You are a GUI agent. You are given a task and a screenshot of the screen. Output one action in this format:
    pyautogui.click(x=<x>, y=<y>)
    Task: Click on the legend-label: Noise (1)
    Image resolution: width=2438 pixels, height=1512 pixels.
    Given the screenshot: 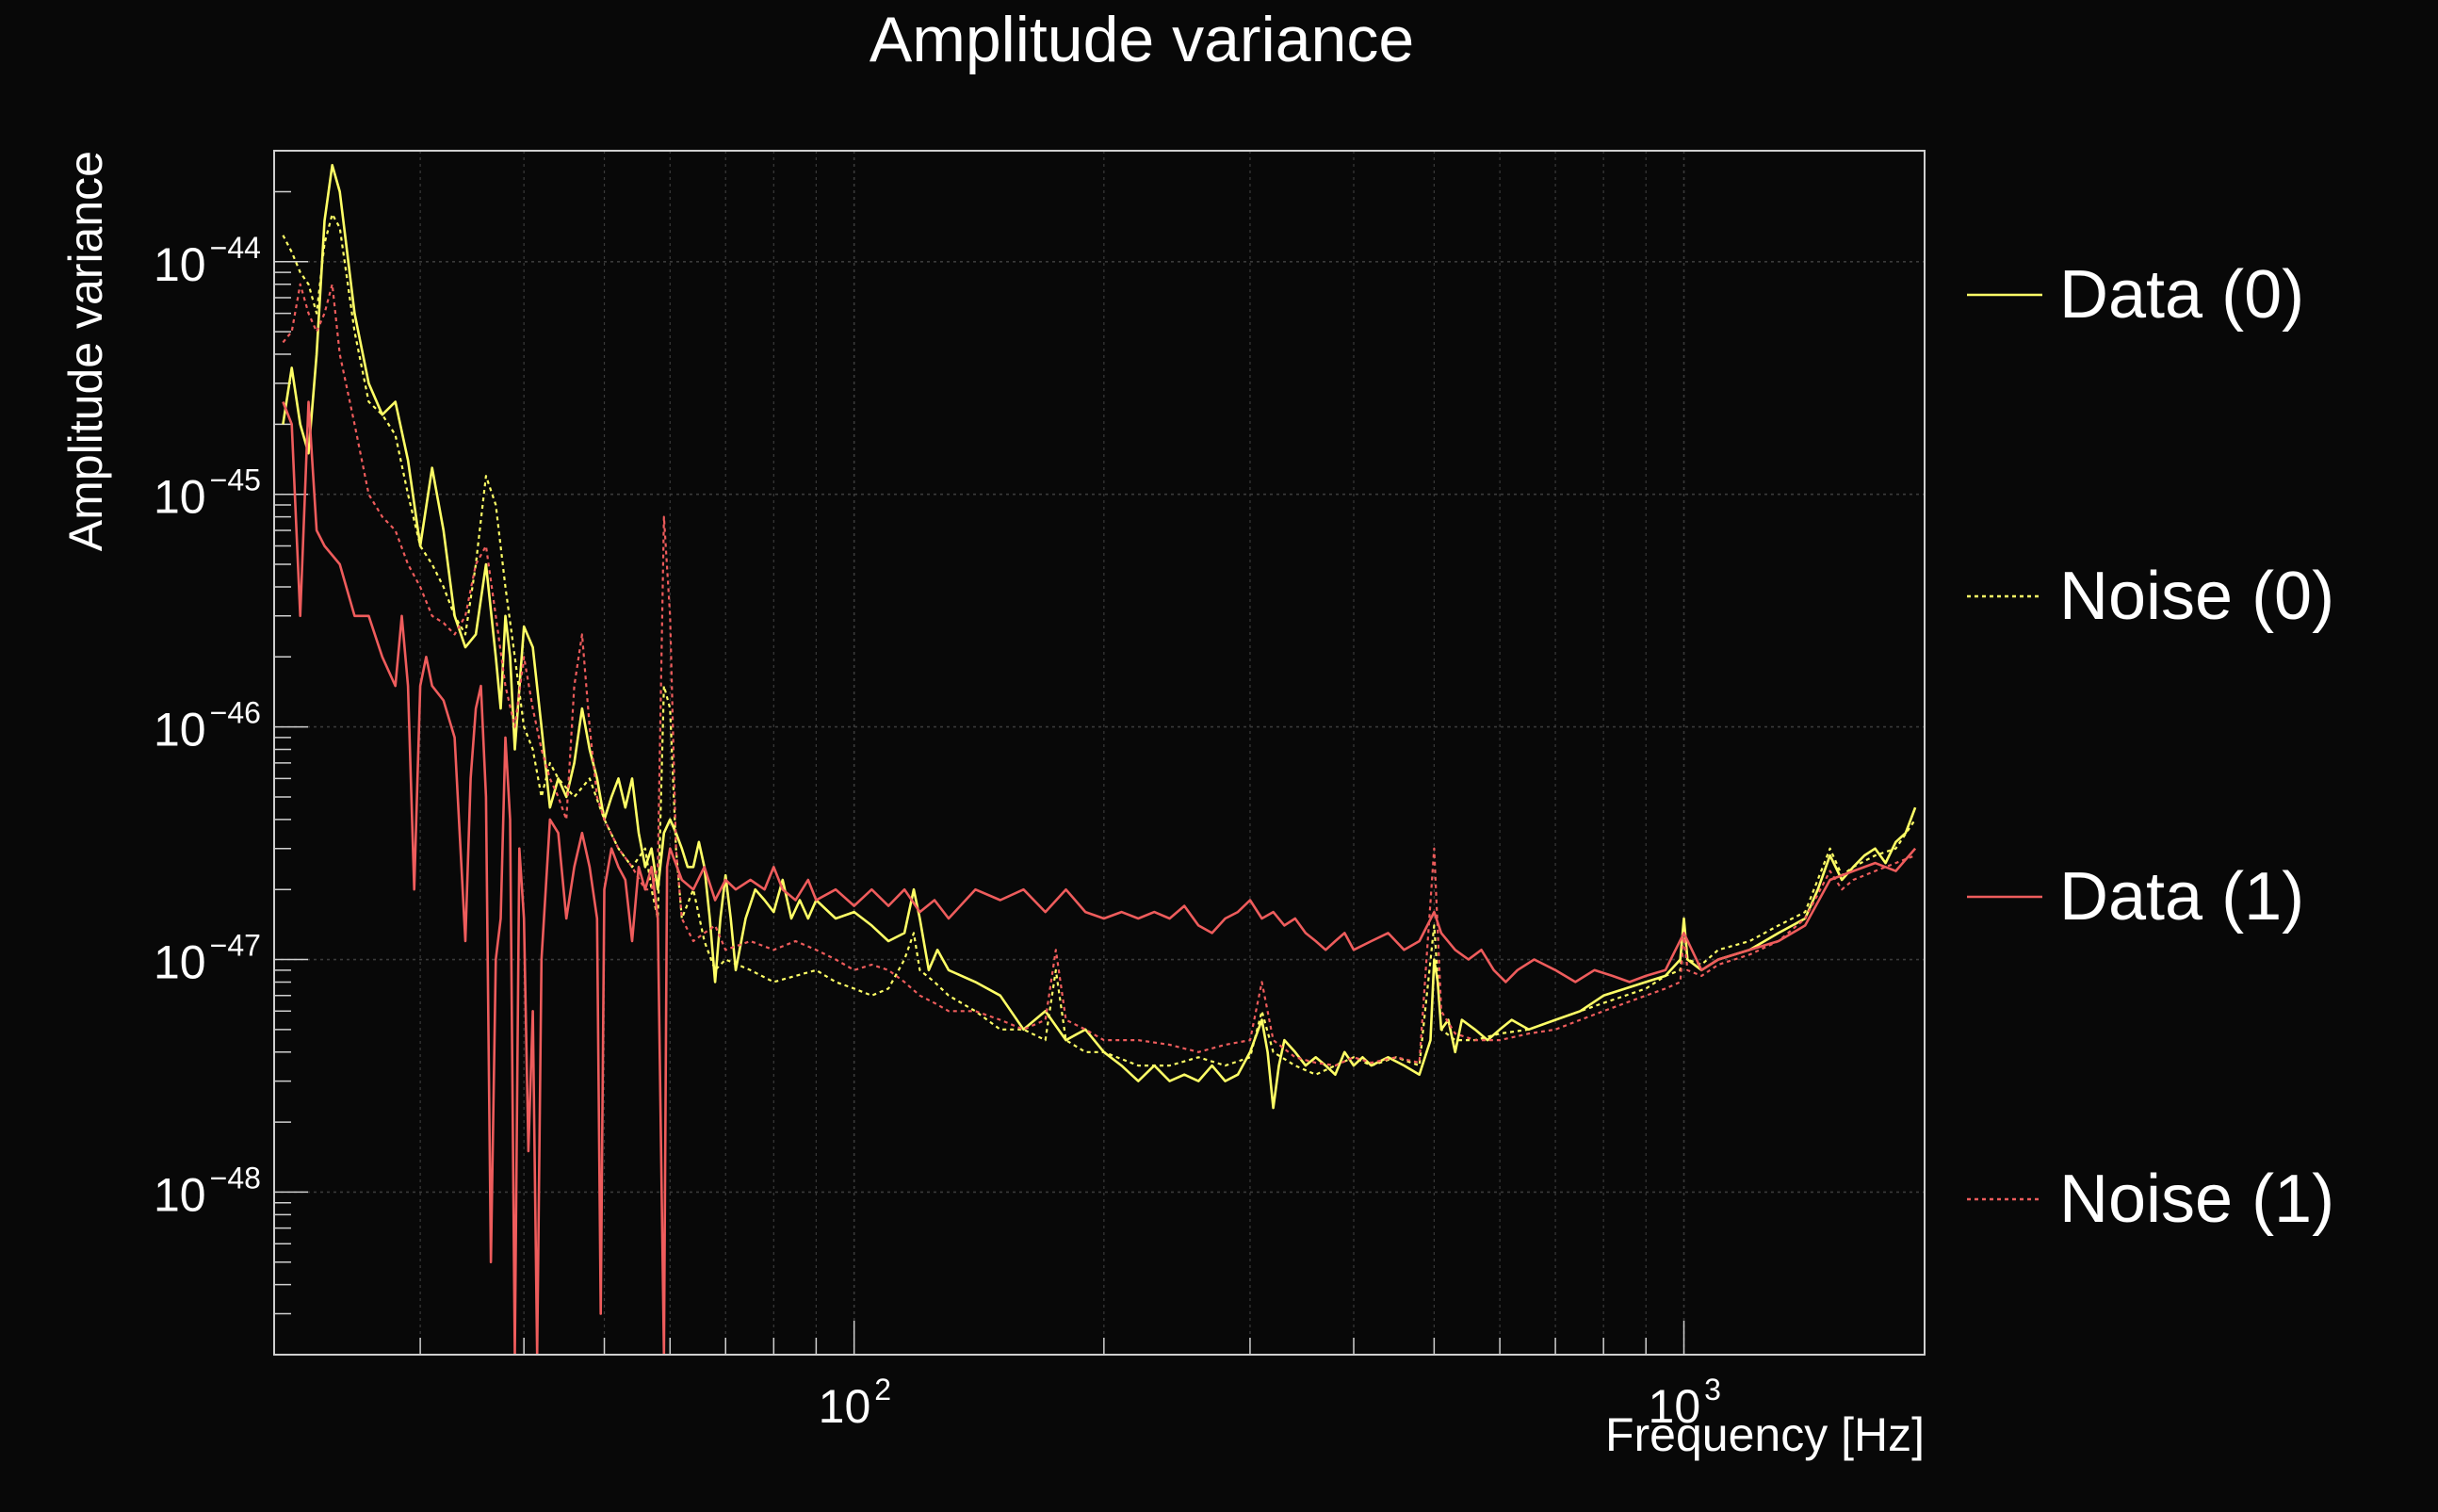 What is the action you would take?
    pyautogui.click(x=2196, y=1199)
    